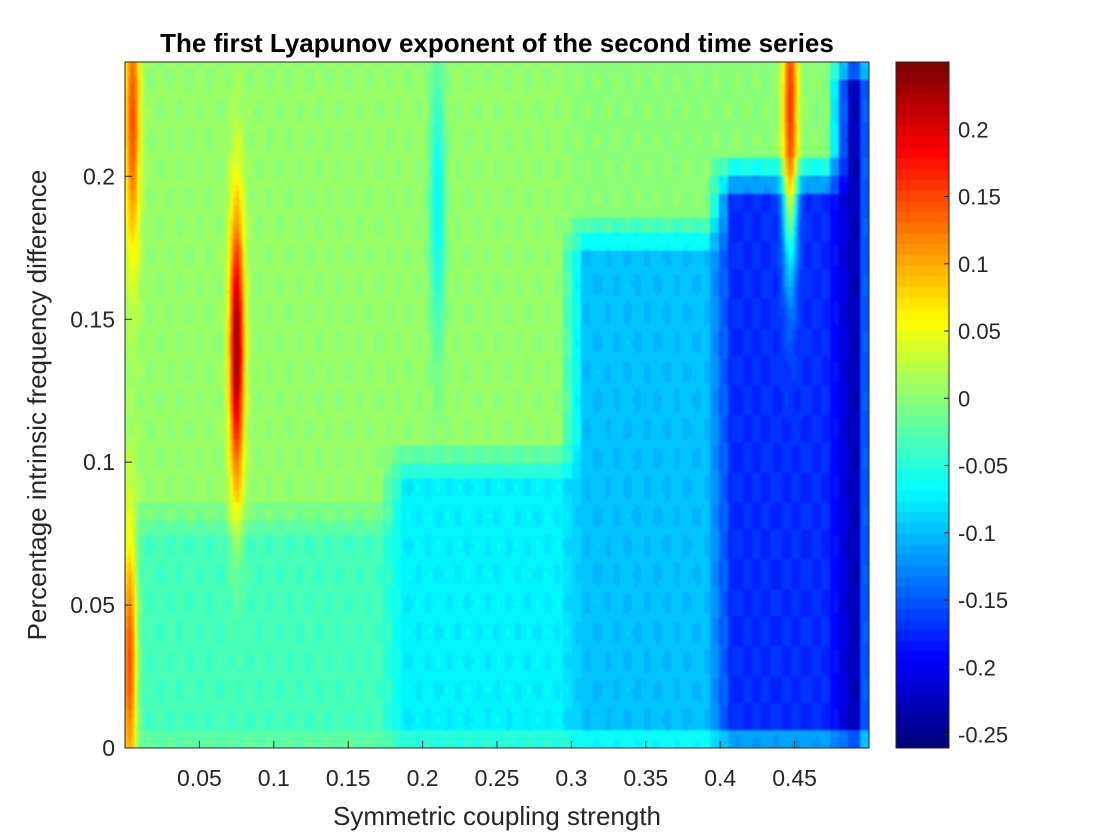 The width and height of the screenshot is (1120, 840). Describe the element at coordinates (964, 398) in the screenshot. I see `colorbar-tick-label: 0` at that location.